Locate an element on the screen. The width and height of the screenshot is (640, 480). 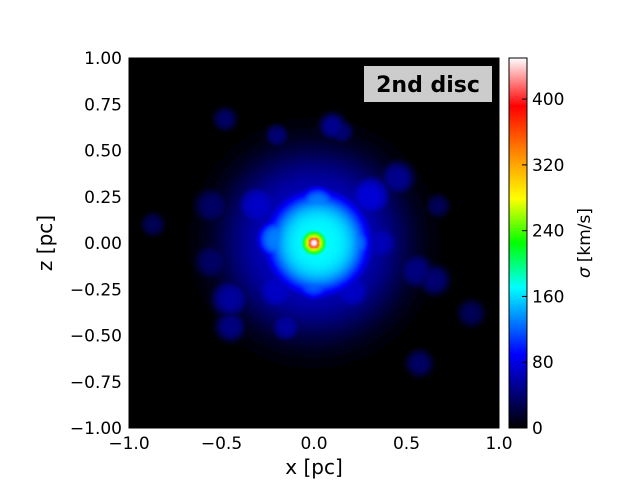
colorbar-label-unit: [km/s] is located at coordinates (585, 235).